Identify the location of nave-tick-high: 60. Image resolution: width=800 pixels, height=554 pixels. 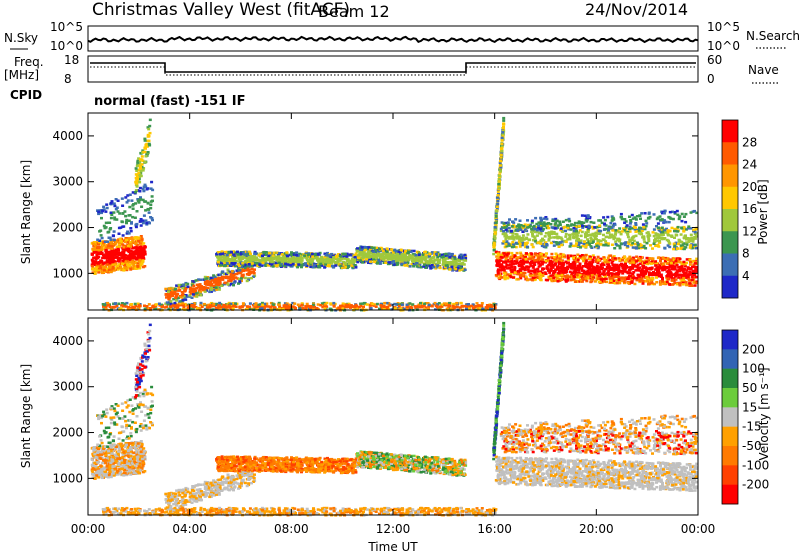
(714, 60).